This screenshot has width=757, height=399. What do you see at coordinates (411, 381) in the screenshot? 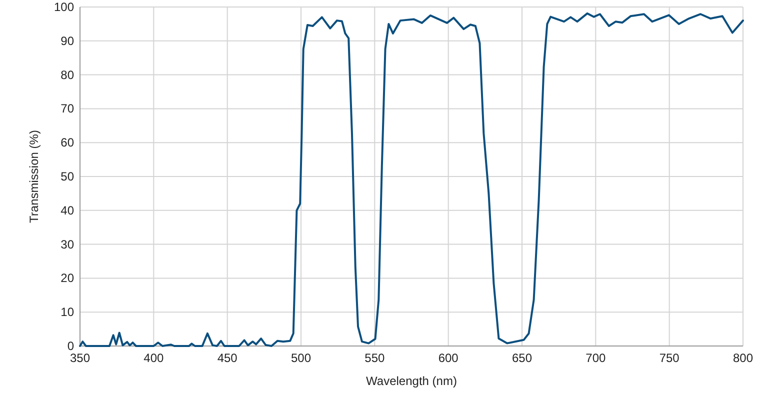
I see `x-axis-title: Wavelength (nm)` at bounding box center [411, 381].